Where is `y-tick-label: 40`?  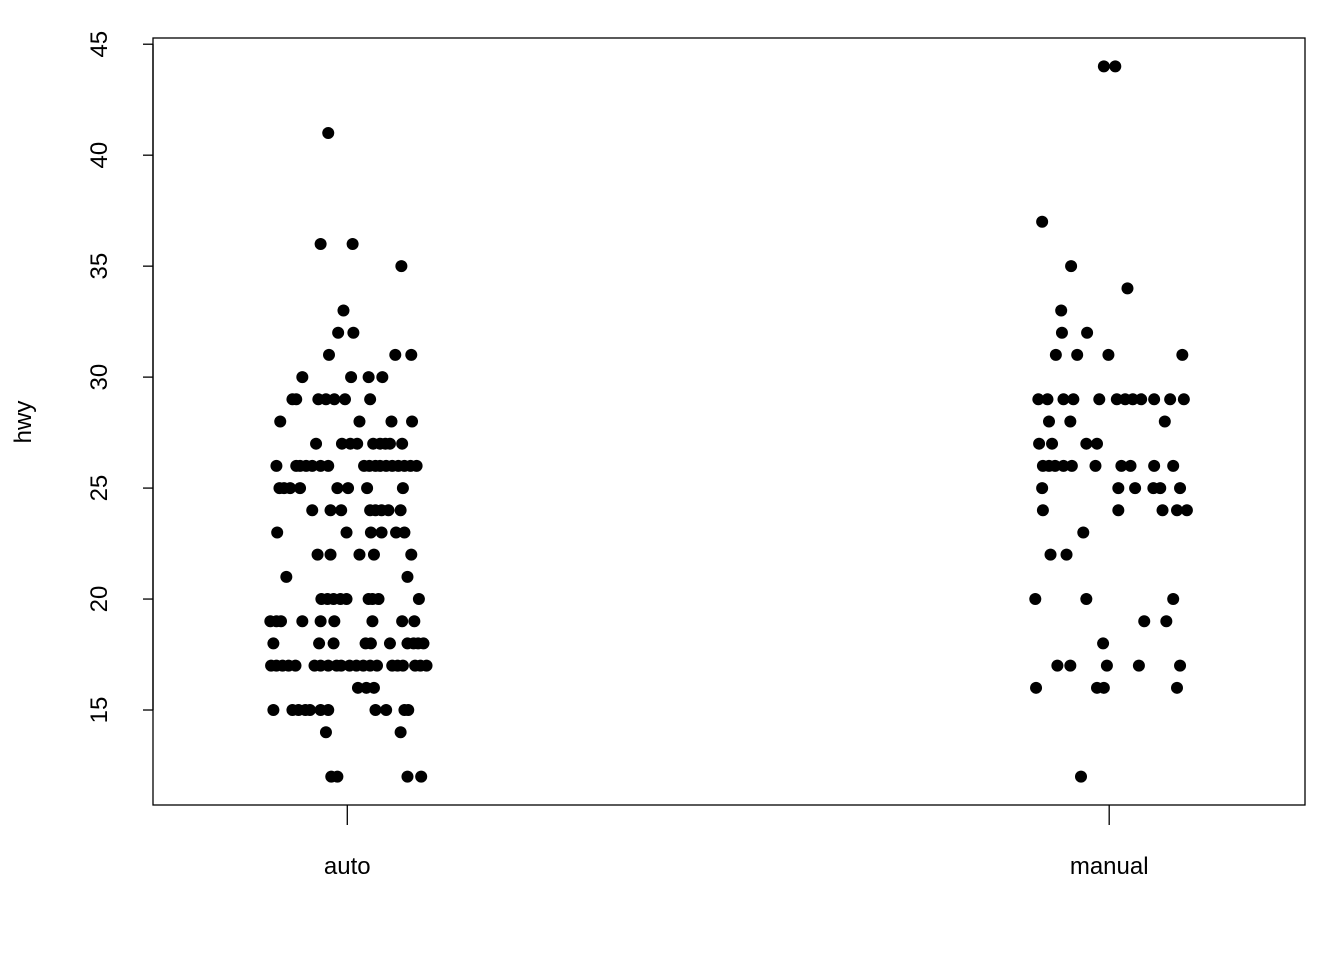 y-tick-label: 40 is located at coordinates (99, 155).